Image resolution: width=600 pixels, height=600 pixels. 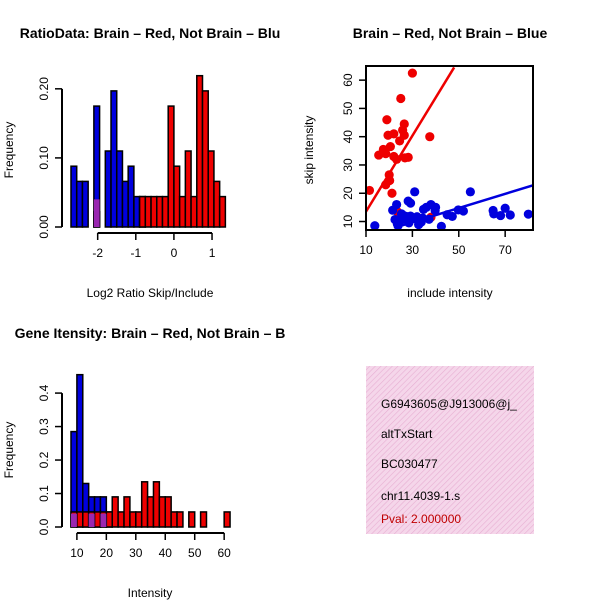 What do you see at coordinates (166, 553) in the screenshot?
I see `intensity-histogram-x-tick-label: 40` at bounding box center [166, 553].